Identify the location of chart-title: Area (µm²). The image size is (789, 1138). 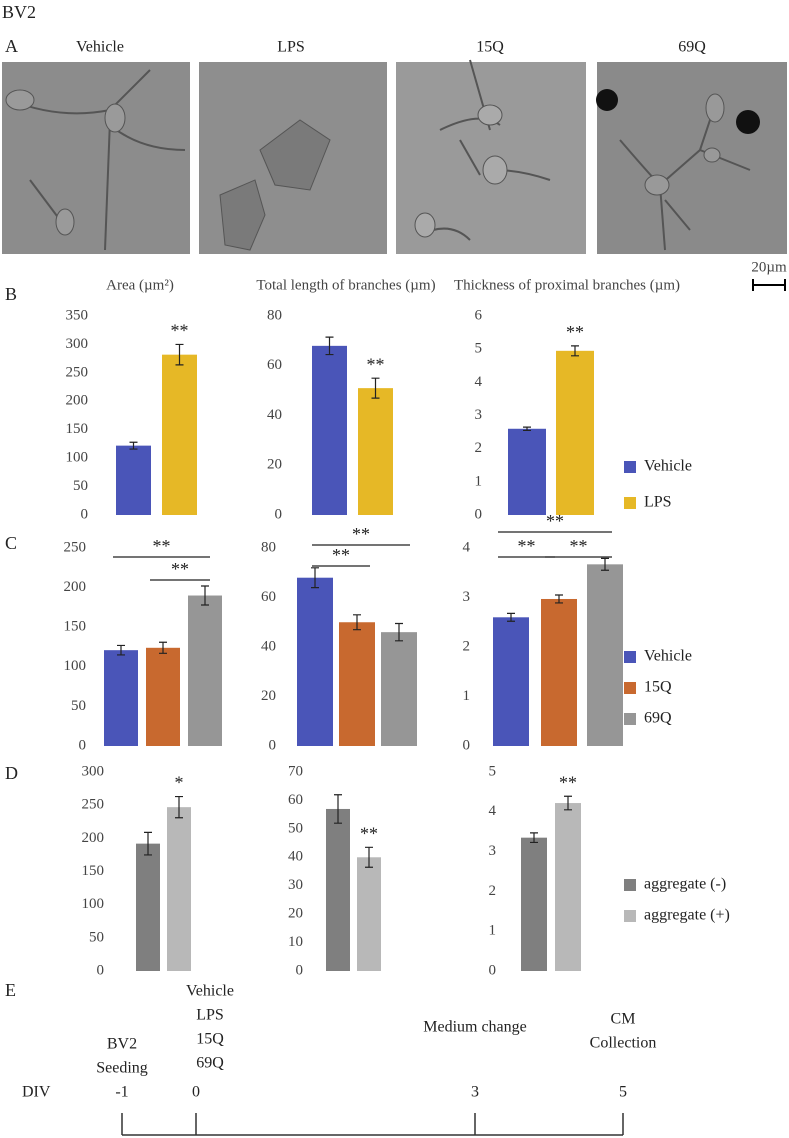
(140, 285).